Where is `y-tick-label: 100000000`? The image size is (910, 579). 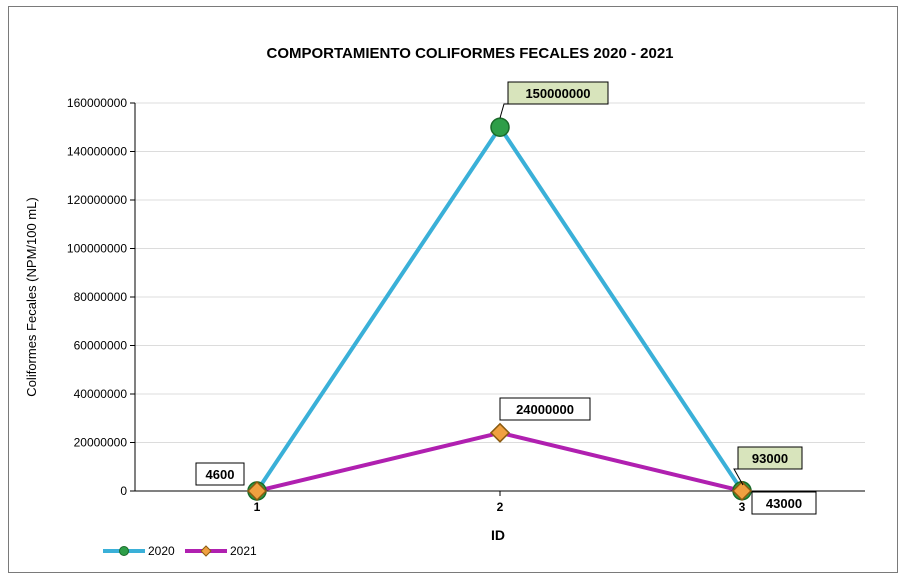 y-tick-label: 100000000 is located at coordinates (97, 249).